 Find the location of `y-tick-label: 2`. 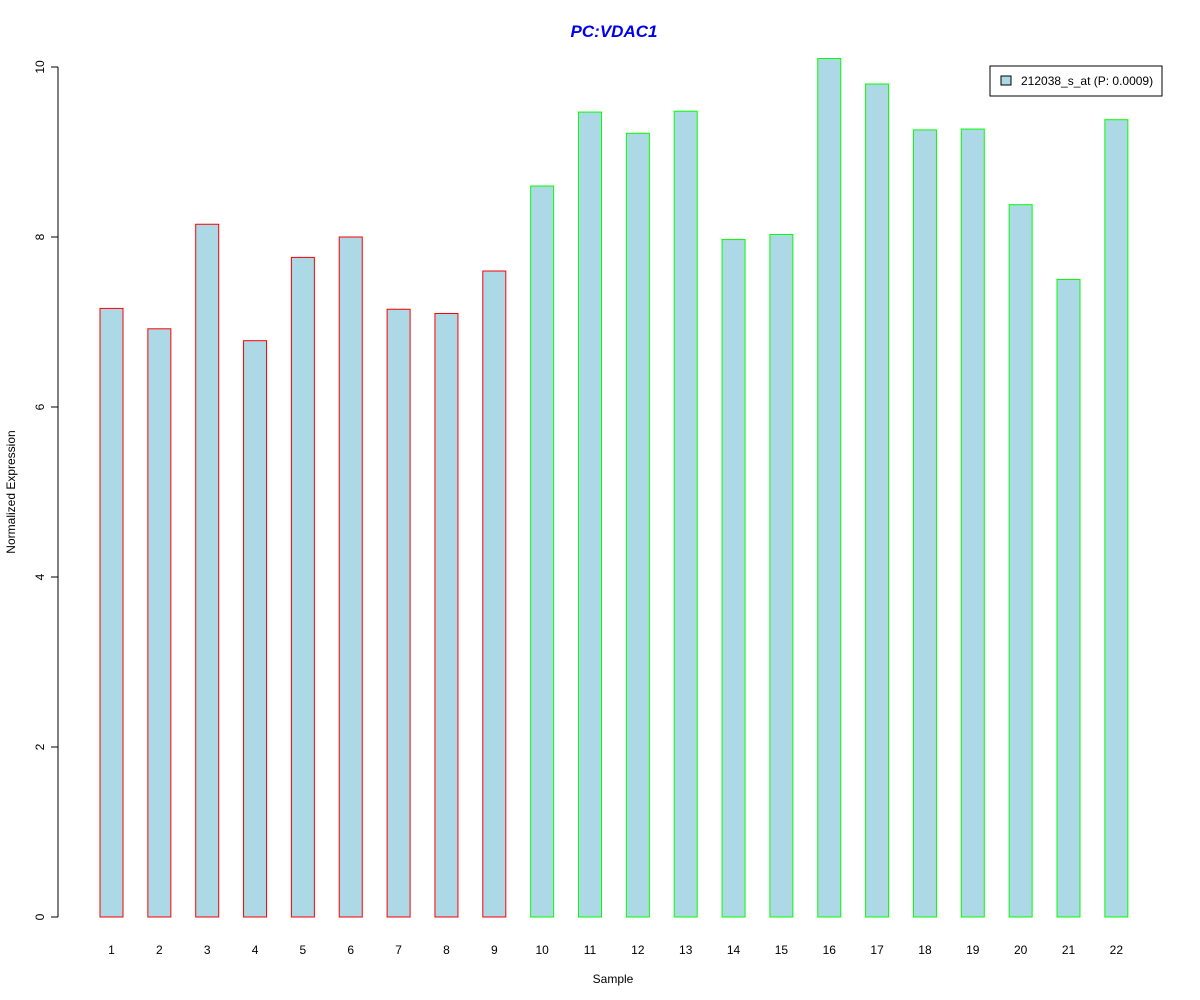

y-tick-label: 2 is located at coordinates (40, 746).